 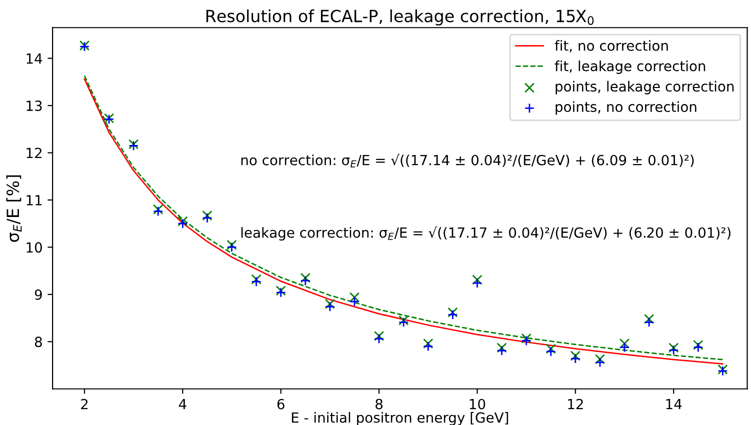 I want to click on y-axis-title: σ$_{E}$/E [%], so click(x=14, y=208).